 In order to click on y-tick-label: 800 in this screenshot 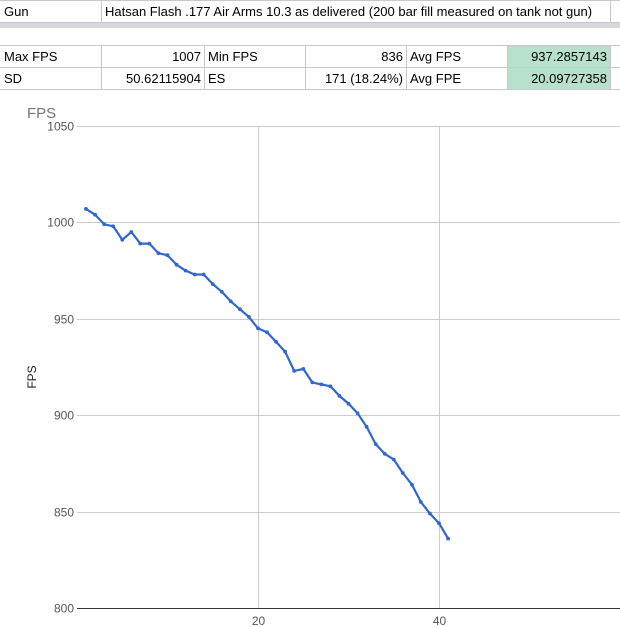, I will do `click(64, 609)`.